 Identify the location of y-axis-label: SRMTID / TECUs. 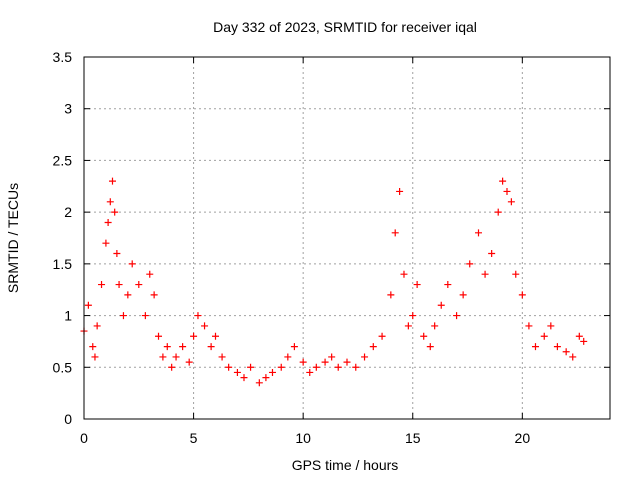
(13, 238).